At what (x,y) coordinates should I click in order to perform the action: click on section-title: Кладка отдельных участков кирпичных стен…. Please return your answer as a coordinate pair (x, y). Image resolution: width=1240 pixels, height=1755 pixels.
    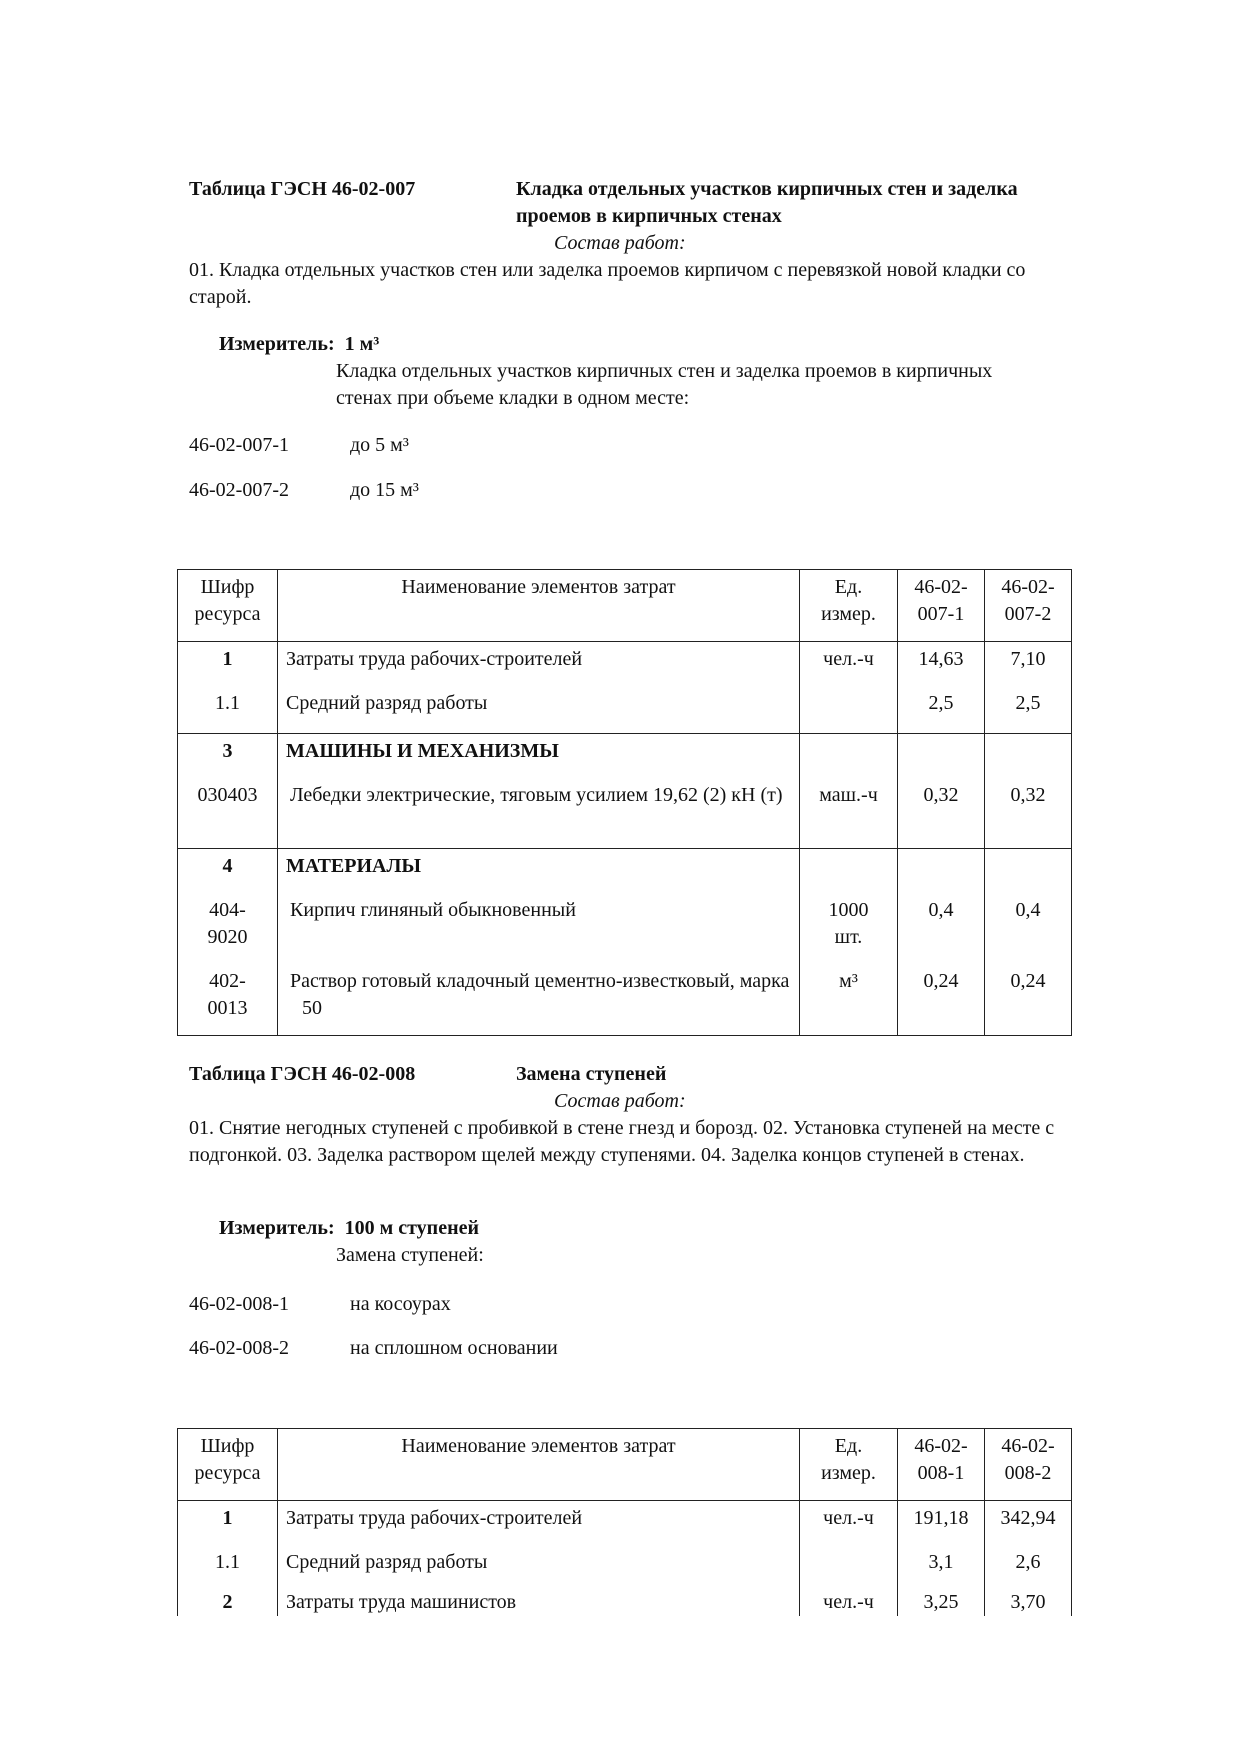
    Looking at the image, I should click on (767, 189).